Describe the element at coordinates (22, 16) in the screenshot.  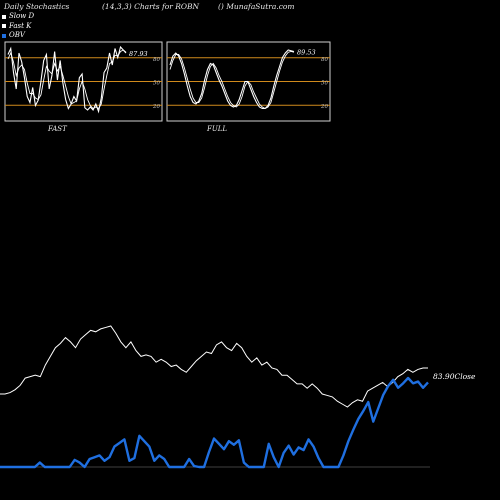
I see `legend-label: Slow D` at that location.